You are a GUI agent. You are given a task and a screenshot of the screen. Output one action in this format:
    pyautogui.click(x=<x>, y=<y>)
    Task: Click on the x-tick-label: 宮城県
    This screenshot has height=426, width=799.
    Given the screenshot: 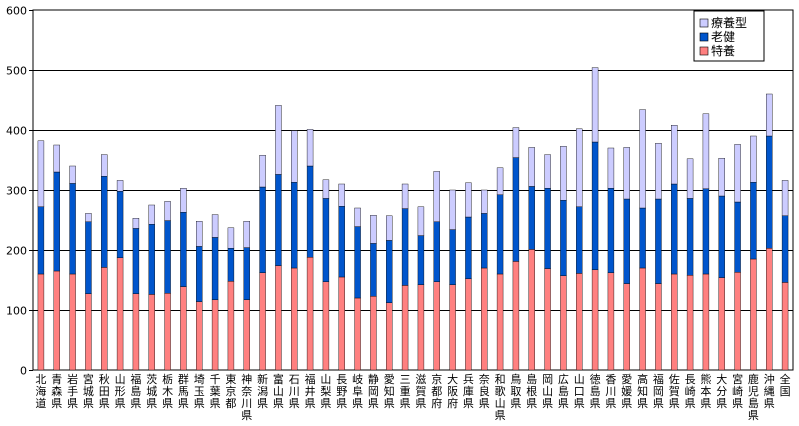 What is the action you would take?
    pyautogui.click(x=88, y=391)
    